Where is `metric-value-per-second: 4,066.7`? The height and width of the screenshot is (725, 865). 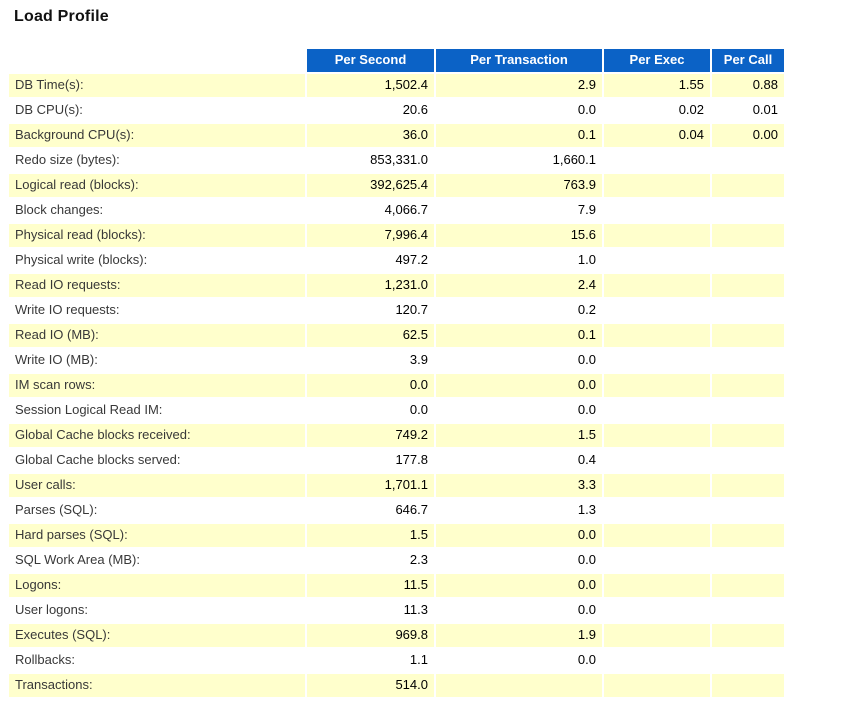
metric-value-per-second: 4,066.7 is located at coordinates (370, 210).